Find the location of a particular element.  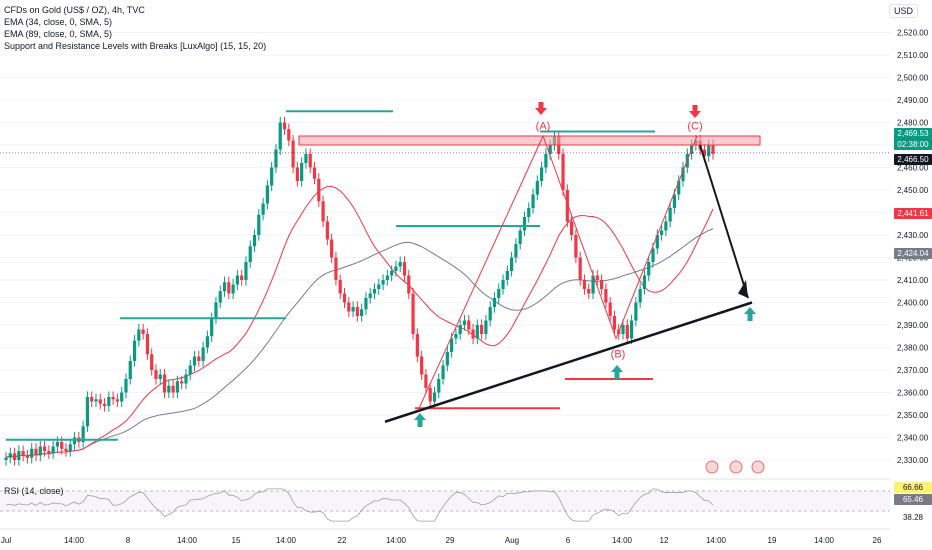

x-tick-label: 6 is located at coordinates (568, 540).